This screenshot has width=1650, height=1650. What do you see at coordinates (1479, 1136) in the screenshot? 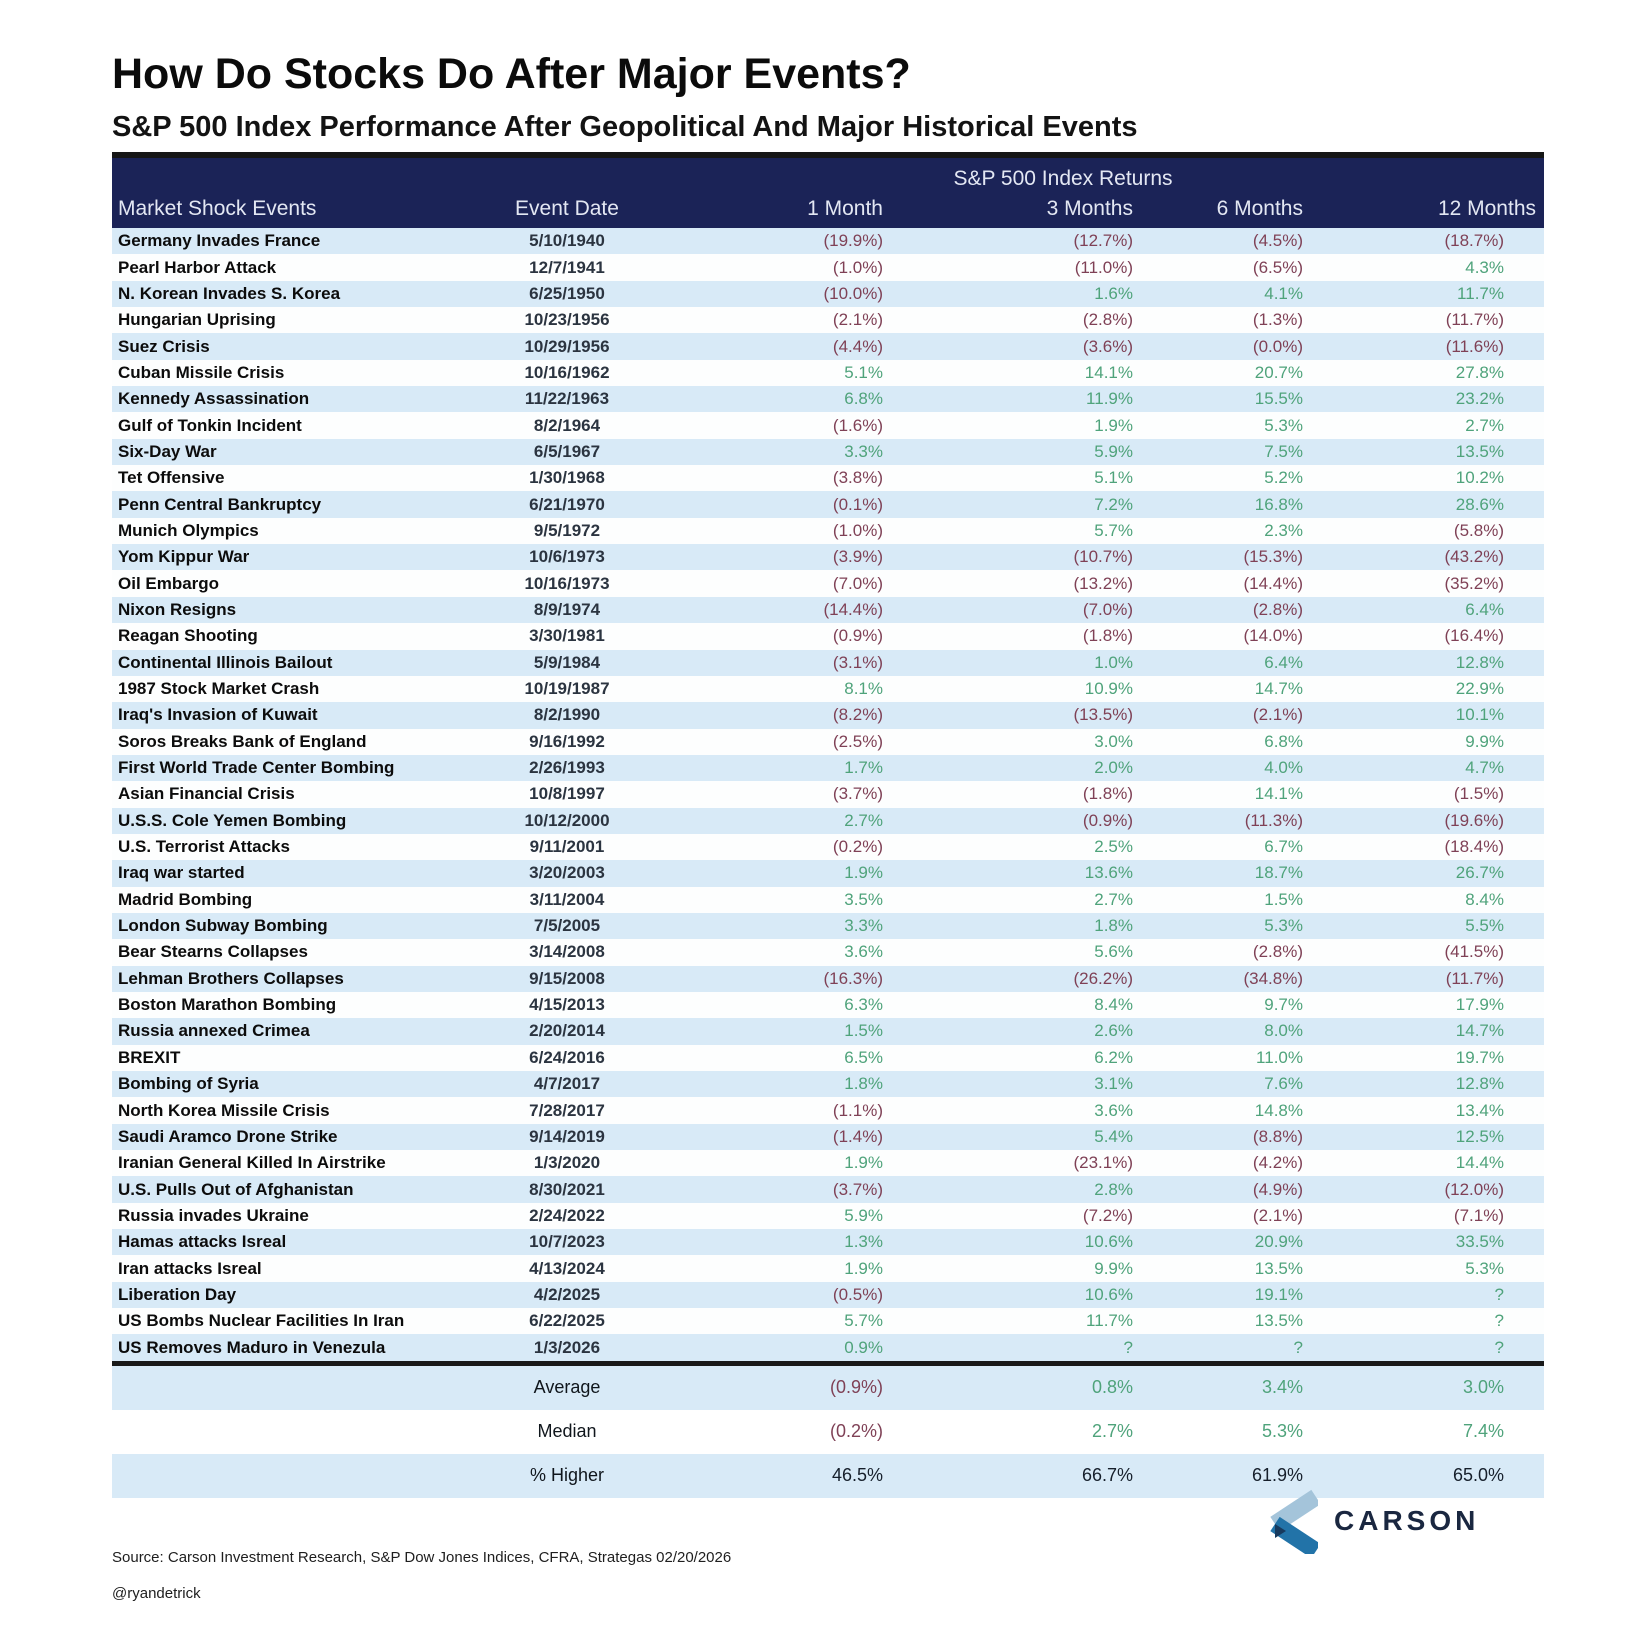
I see `return-12-months: 12.5%` at bounding box center [1479, 1136].